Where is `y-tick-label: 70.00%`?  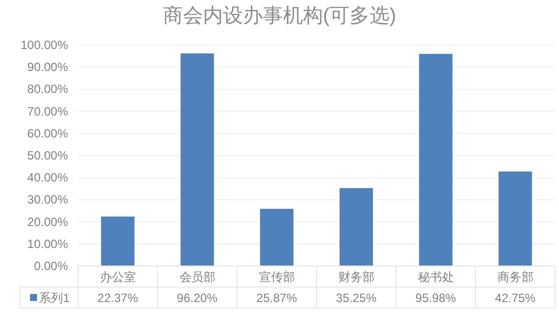
y-tick-label: 70.00% is located at coordinates (47, 111).